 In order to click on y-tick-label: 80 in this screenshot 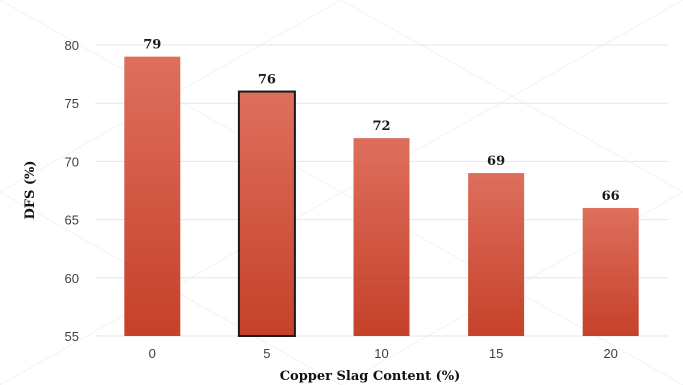, I will do `click(72, 45)`.